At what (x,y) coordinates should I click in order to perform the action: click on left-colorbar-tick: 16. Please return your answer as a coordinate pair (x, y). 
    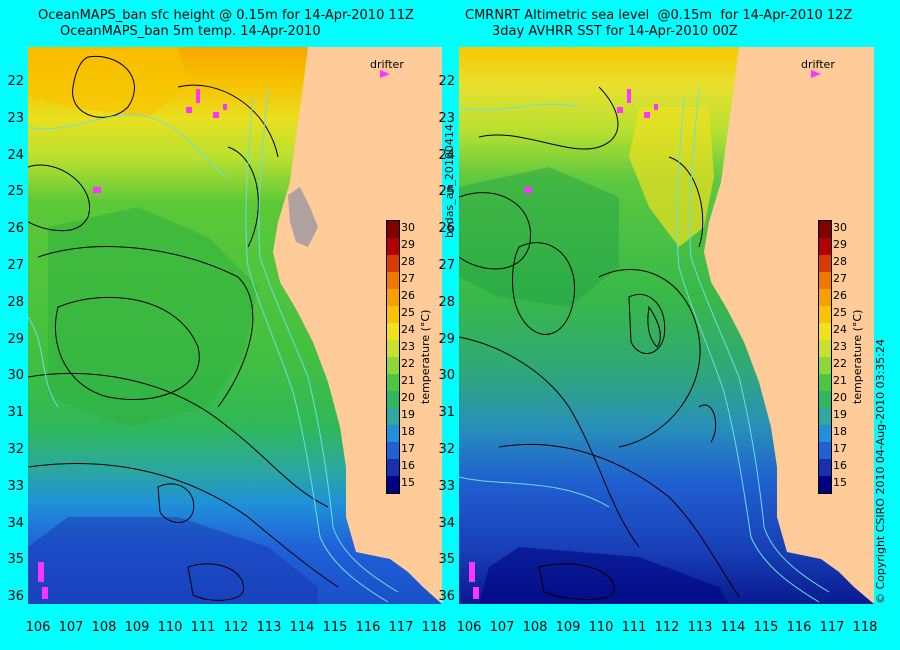
    Looking at the image, I should click on (408, 465).